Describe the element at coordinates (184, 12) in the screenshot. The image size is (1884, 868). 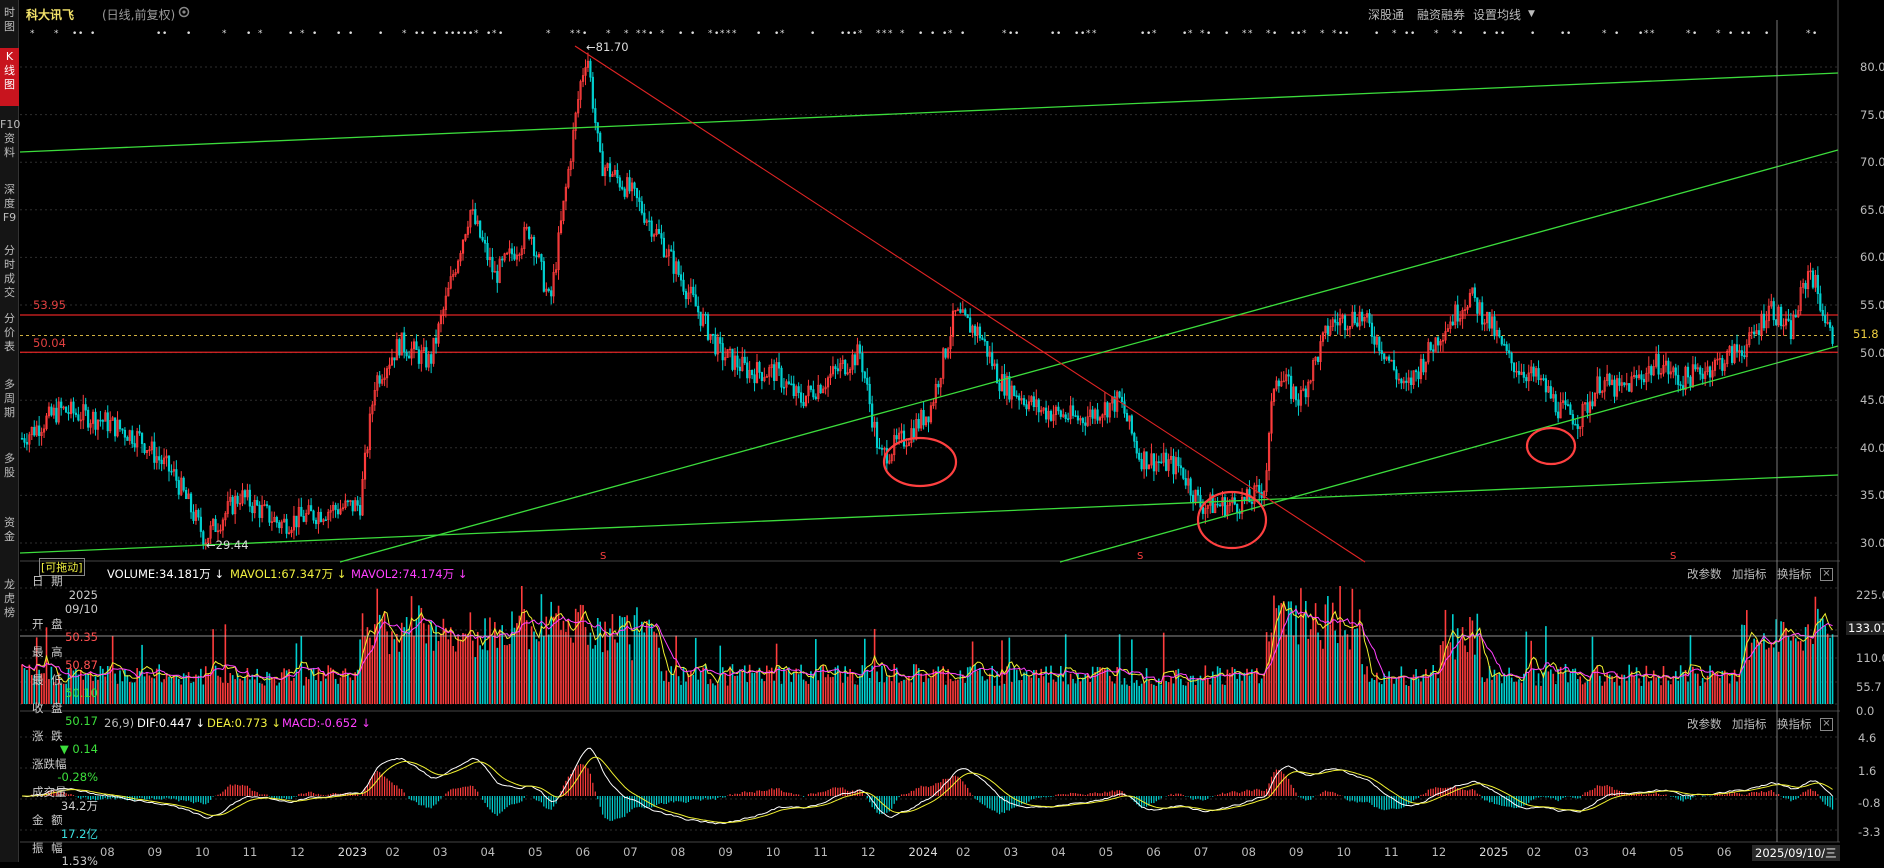
I see `gear-icon` at that location.